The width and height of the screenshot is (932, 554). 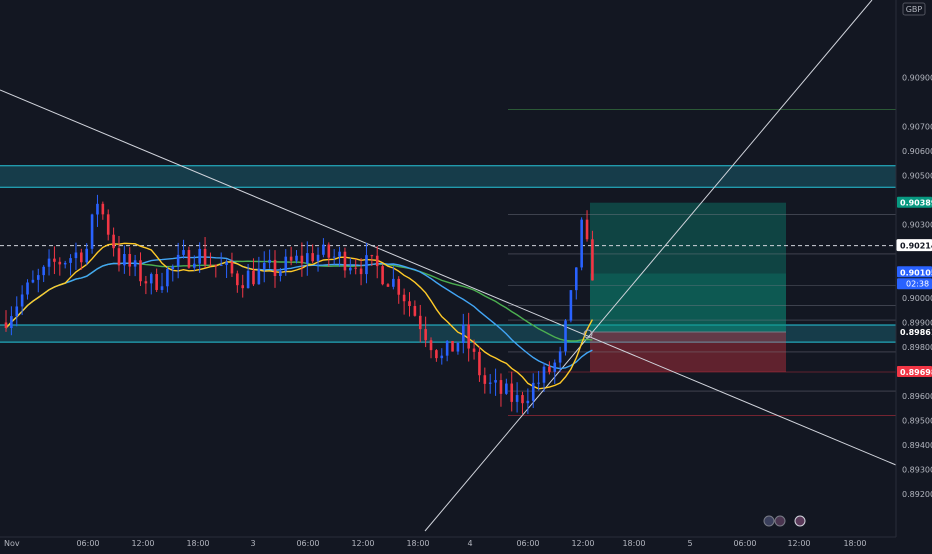 What do you see at coordinates (917, 494) in the screenshot?
I see `price-tick-label: 0.89200` at bounding box center [917, 494].